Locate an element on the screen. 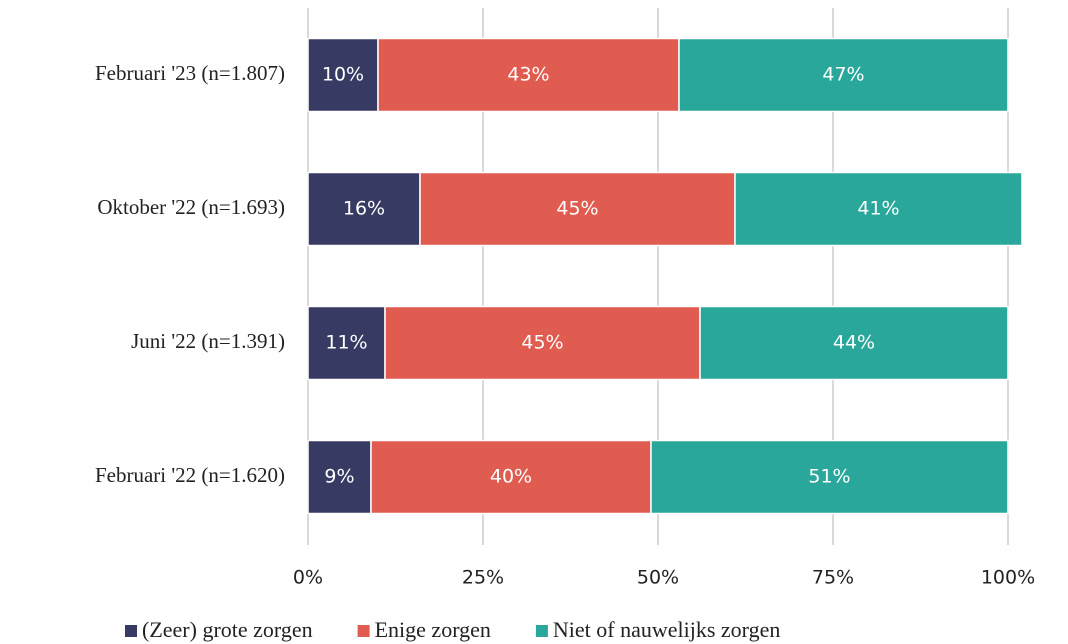 The image size is (1068, 644). segment-label-group: 11% is located at coordinates (346, 343).